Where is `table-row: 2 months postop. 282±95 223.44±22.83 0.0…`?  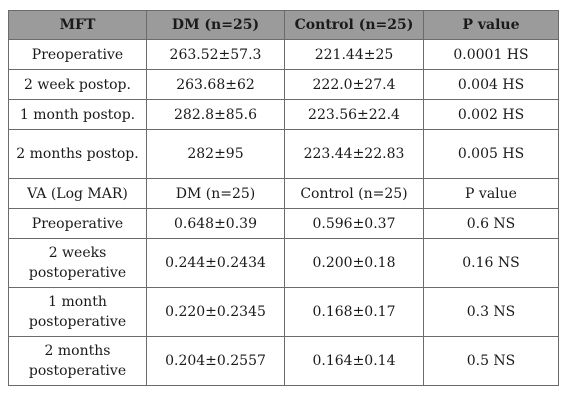
table-row: 2 months postop. 282±95 223.44±22.83 0.0… is located at coordinates (283, 154).